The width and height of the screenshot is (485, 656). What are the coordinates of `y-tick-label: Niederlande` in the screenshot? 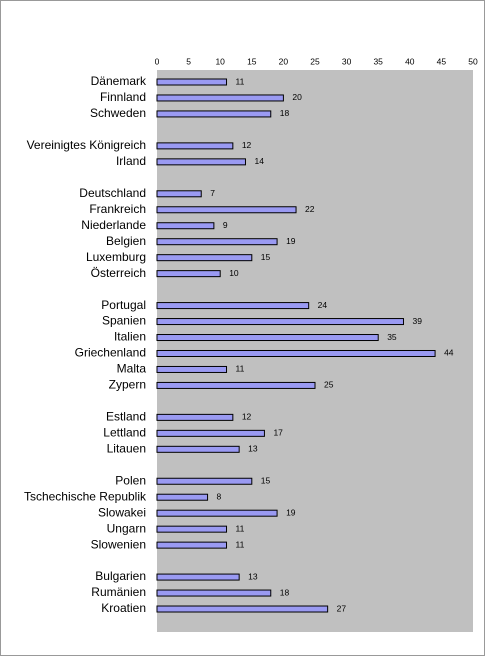 It's located at (113, 225).